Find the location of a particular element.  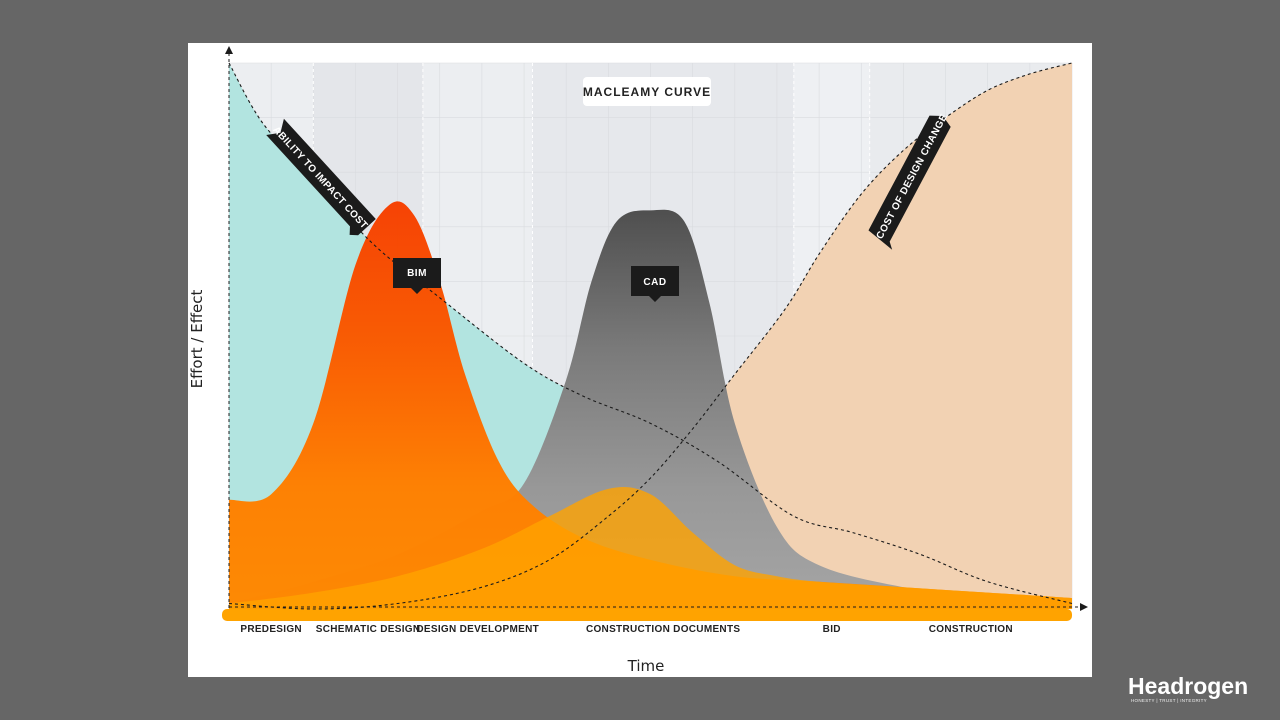

ability-ribbon-shape is located at coordinates (321, 177).